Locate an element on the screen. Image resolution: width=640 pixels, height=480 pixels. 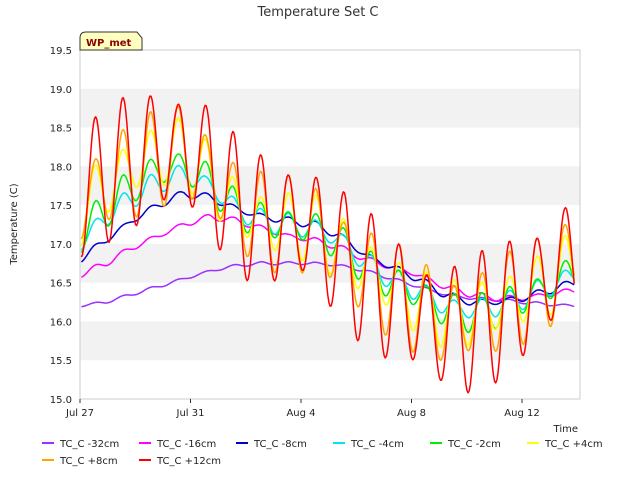
y-tick-label: 19.0 is located at coordinates (61, 90).